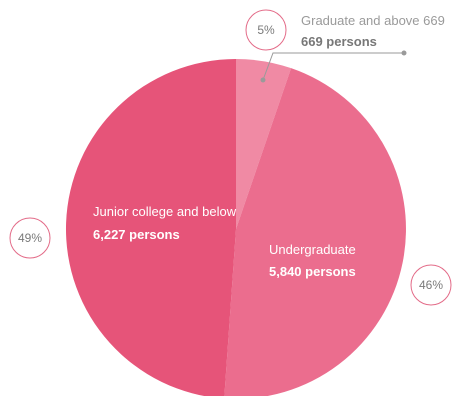 The height and width of the screenshot is (396, 464). What do you see at coordinates (373, 20) in the screenshot?
I see `outer-label-graduate-name: Graduate and above 669` at bounding box center [373, 20].